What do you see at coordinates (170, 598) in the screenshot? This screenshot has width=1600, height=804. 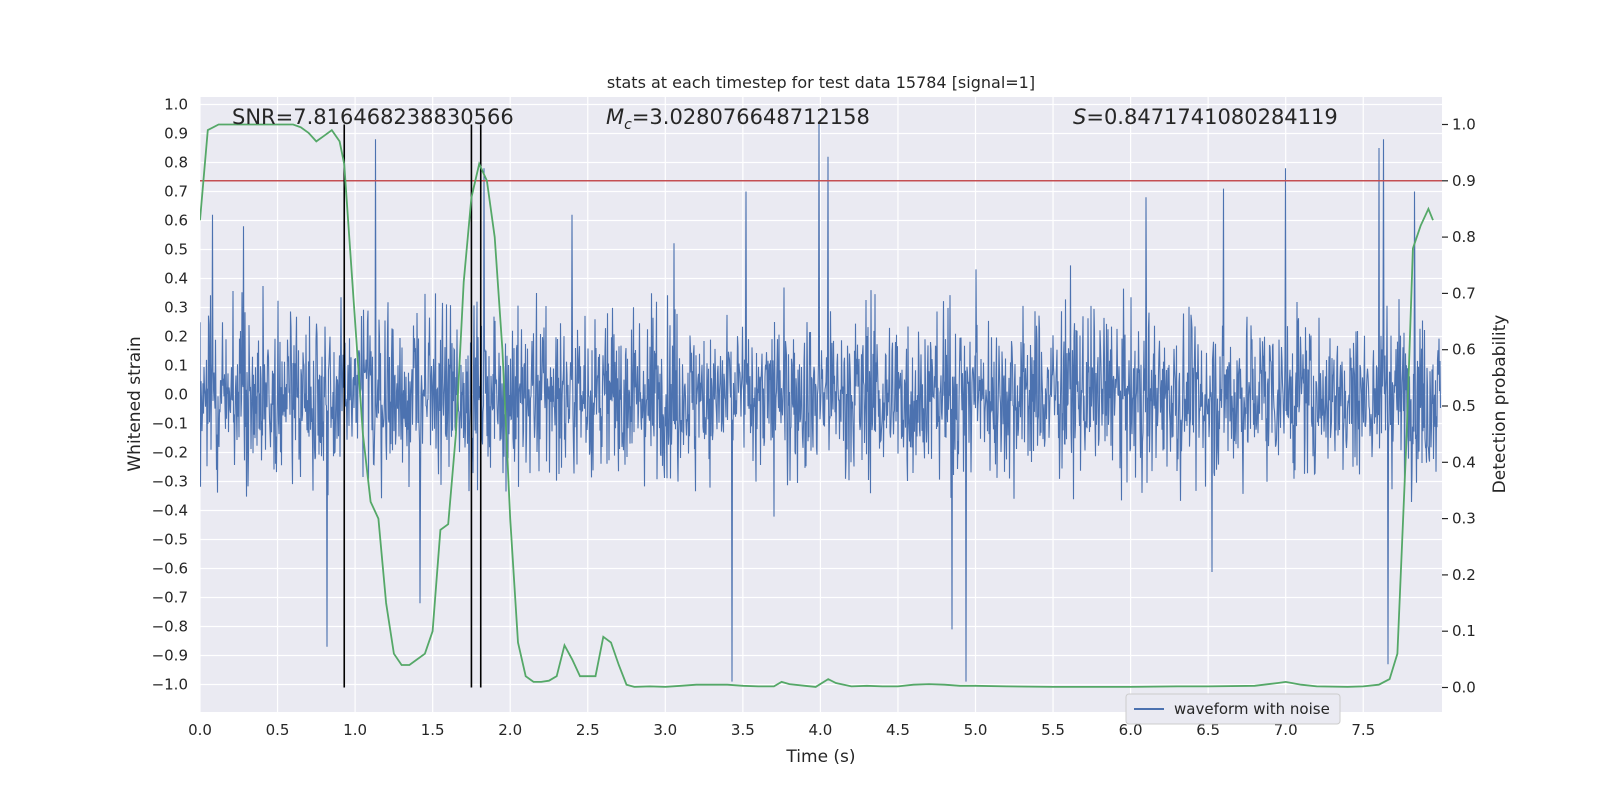 I see `y-left-tick-label: −0.7` at bounding box center [170, 598].